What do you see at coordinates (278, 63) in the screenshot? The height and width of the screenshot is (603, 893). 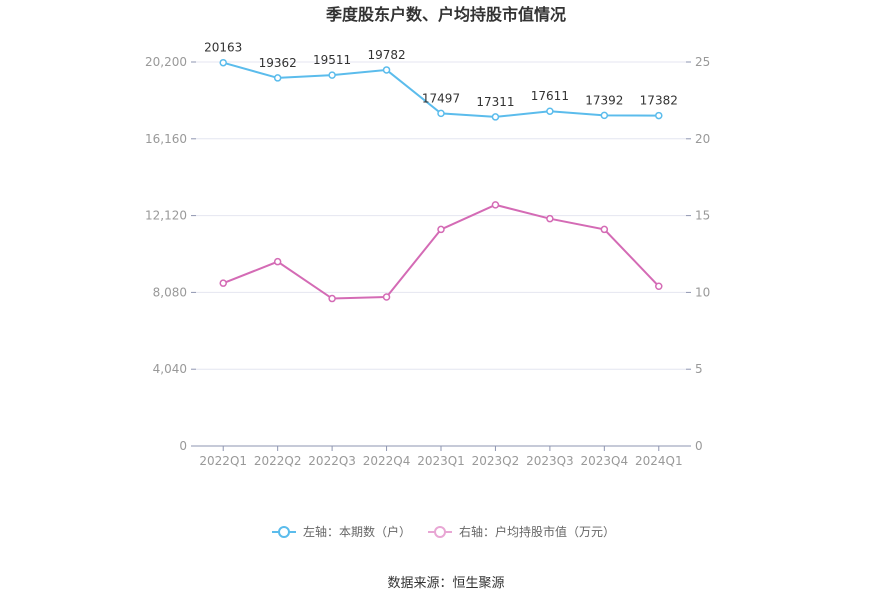 I see `data-label: 19362` at bounding box center [278, 63].